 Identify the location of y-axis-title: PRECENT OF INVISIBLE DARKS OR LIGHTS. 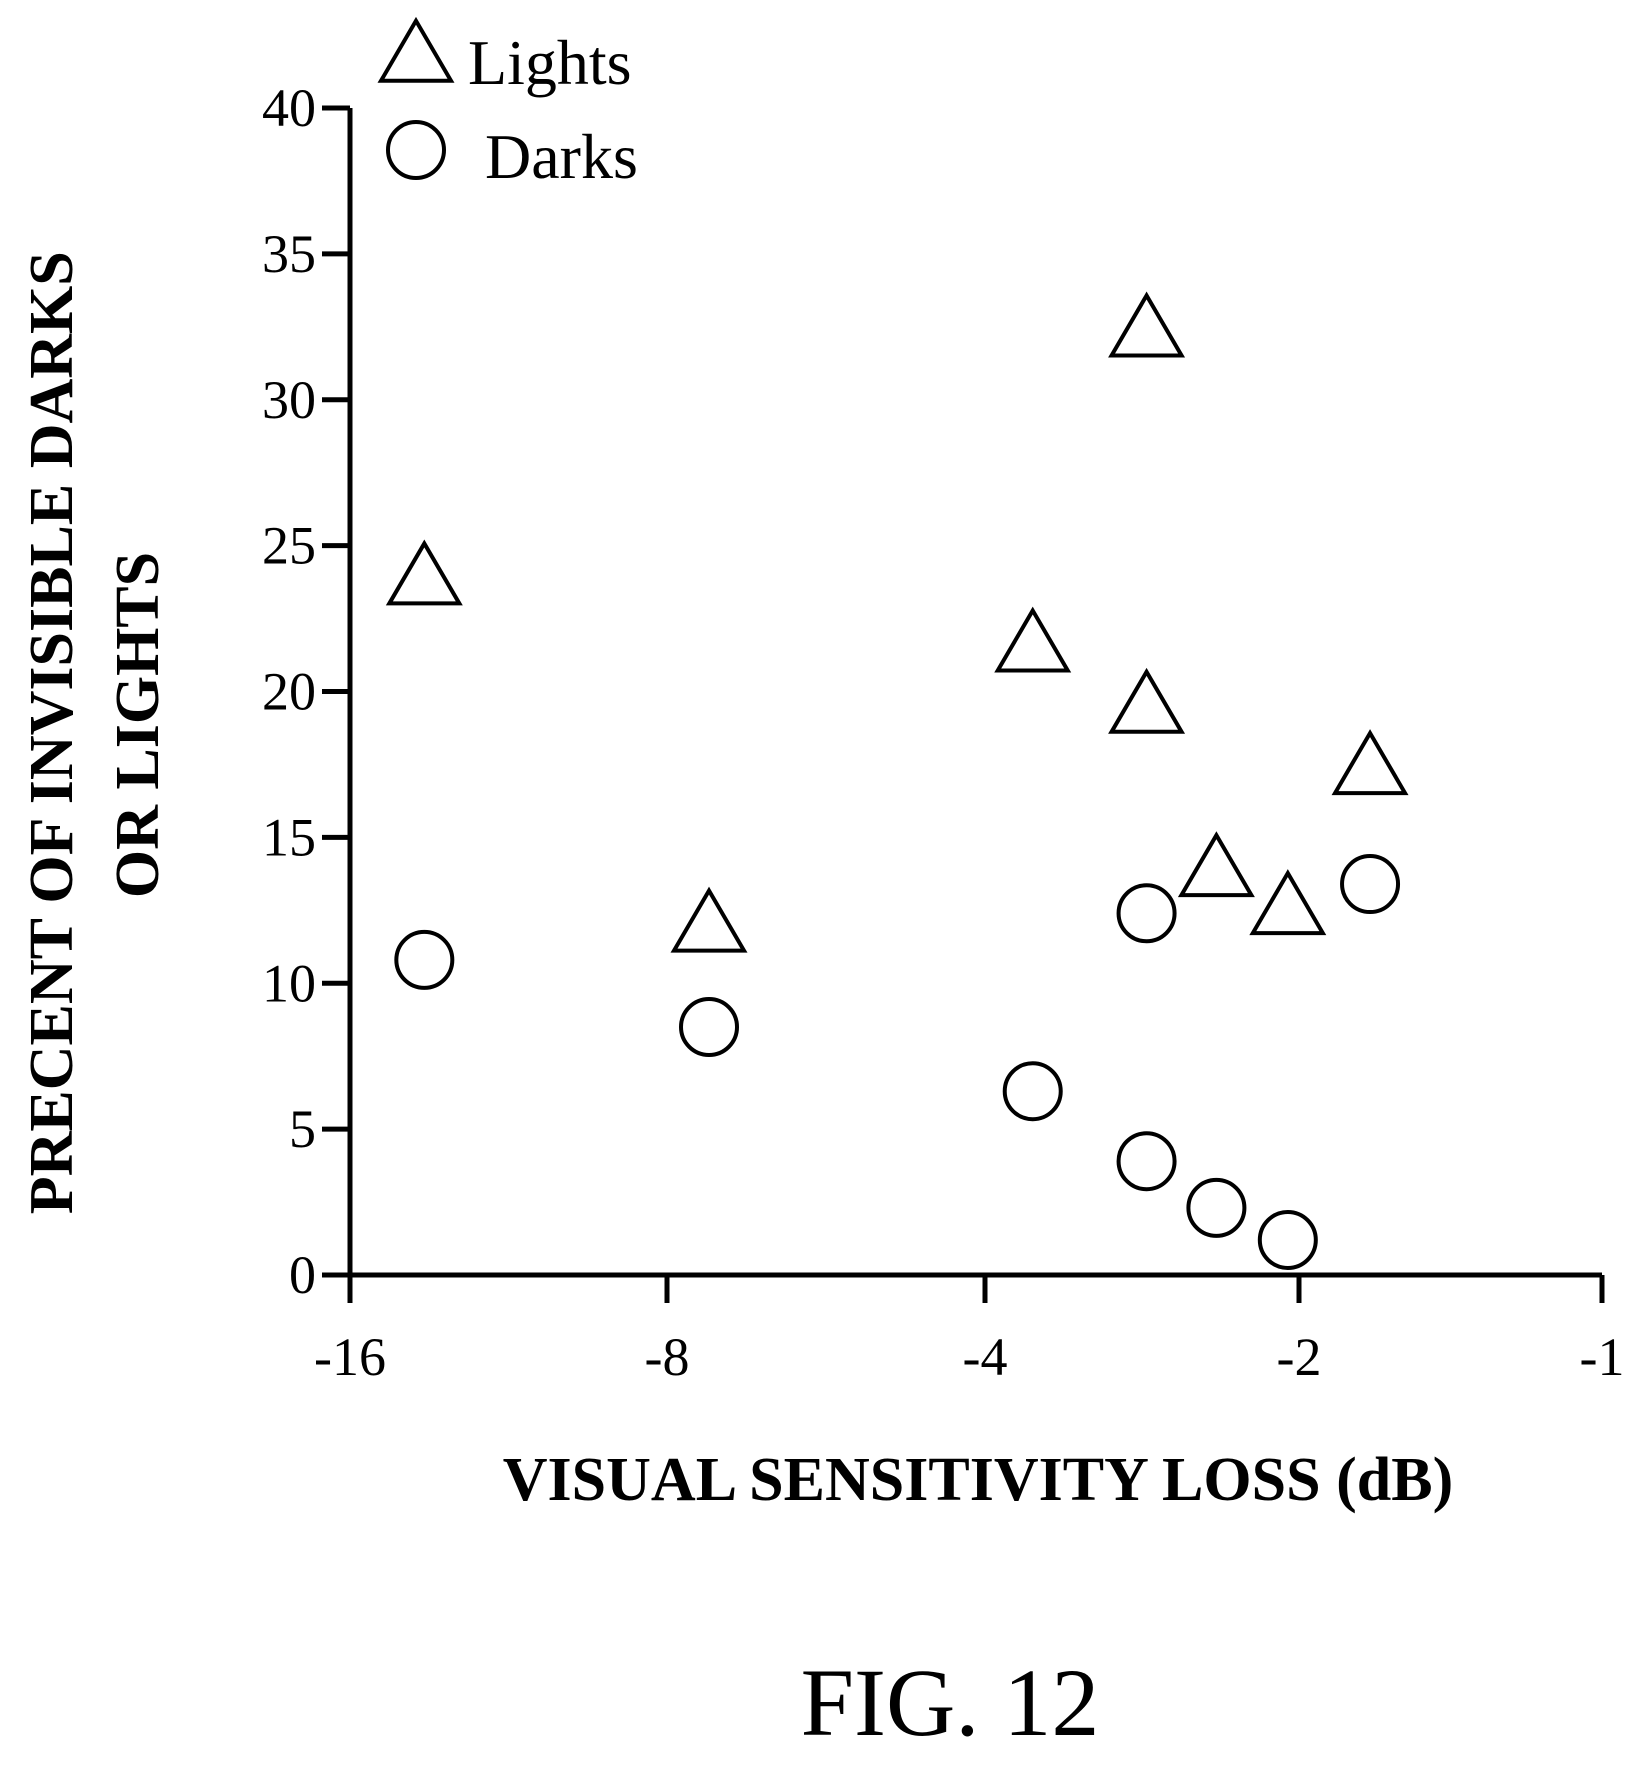
(95, 725).